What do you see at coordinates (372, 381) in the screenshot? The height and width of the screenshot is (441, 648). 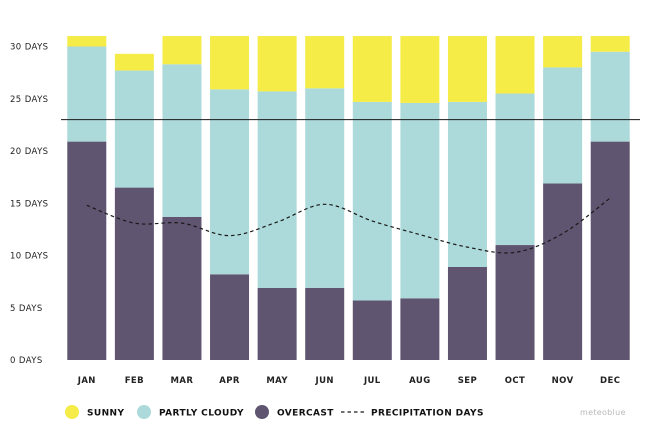 I see `x-tick-label-jul: JUL` at bounding box center [372, 381].